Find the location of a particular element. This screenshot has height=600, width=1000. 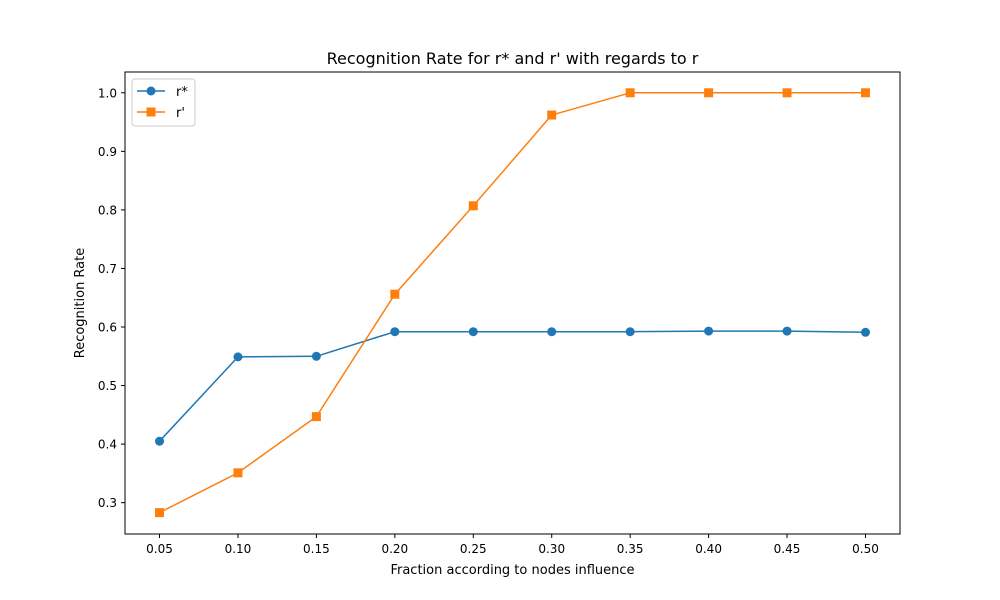

x-tick-label: 0.40 is located at coordinates (708, 549).